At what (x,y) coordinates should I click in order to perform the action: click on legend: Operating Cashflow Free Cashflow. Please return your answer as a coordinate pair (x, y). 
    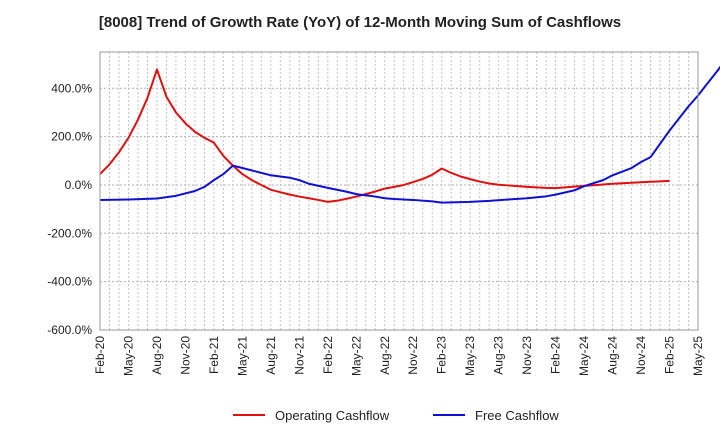
    Looking at the image, I should click on (396, 415).